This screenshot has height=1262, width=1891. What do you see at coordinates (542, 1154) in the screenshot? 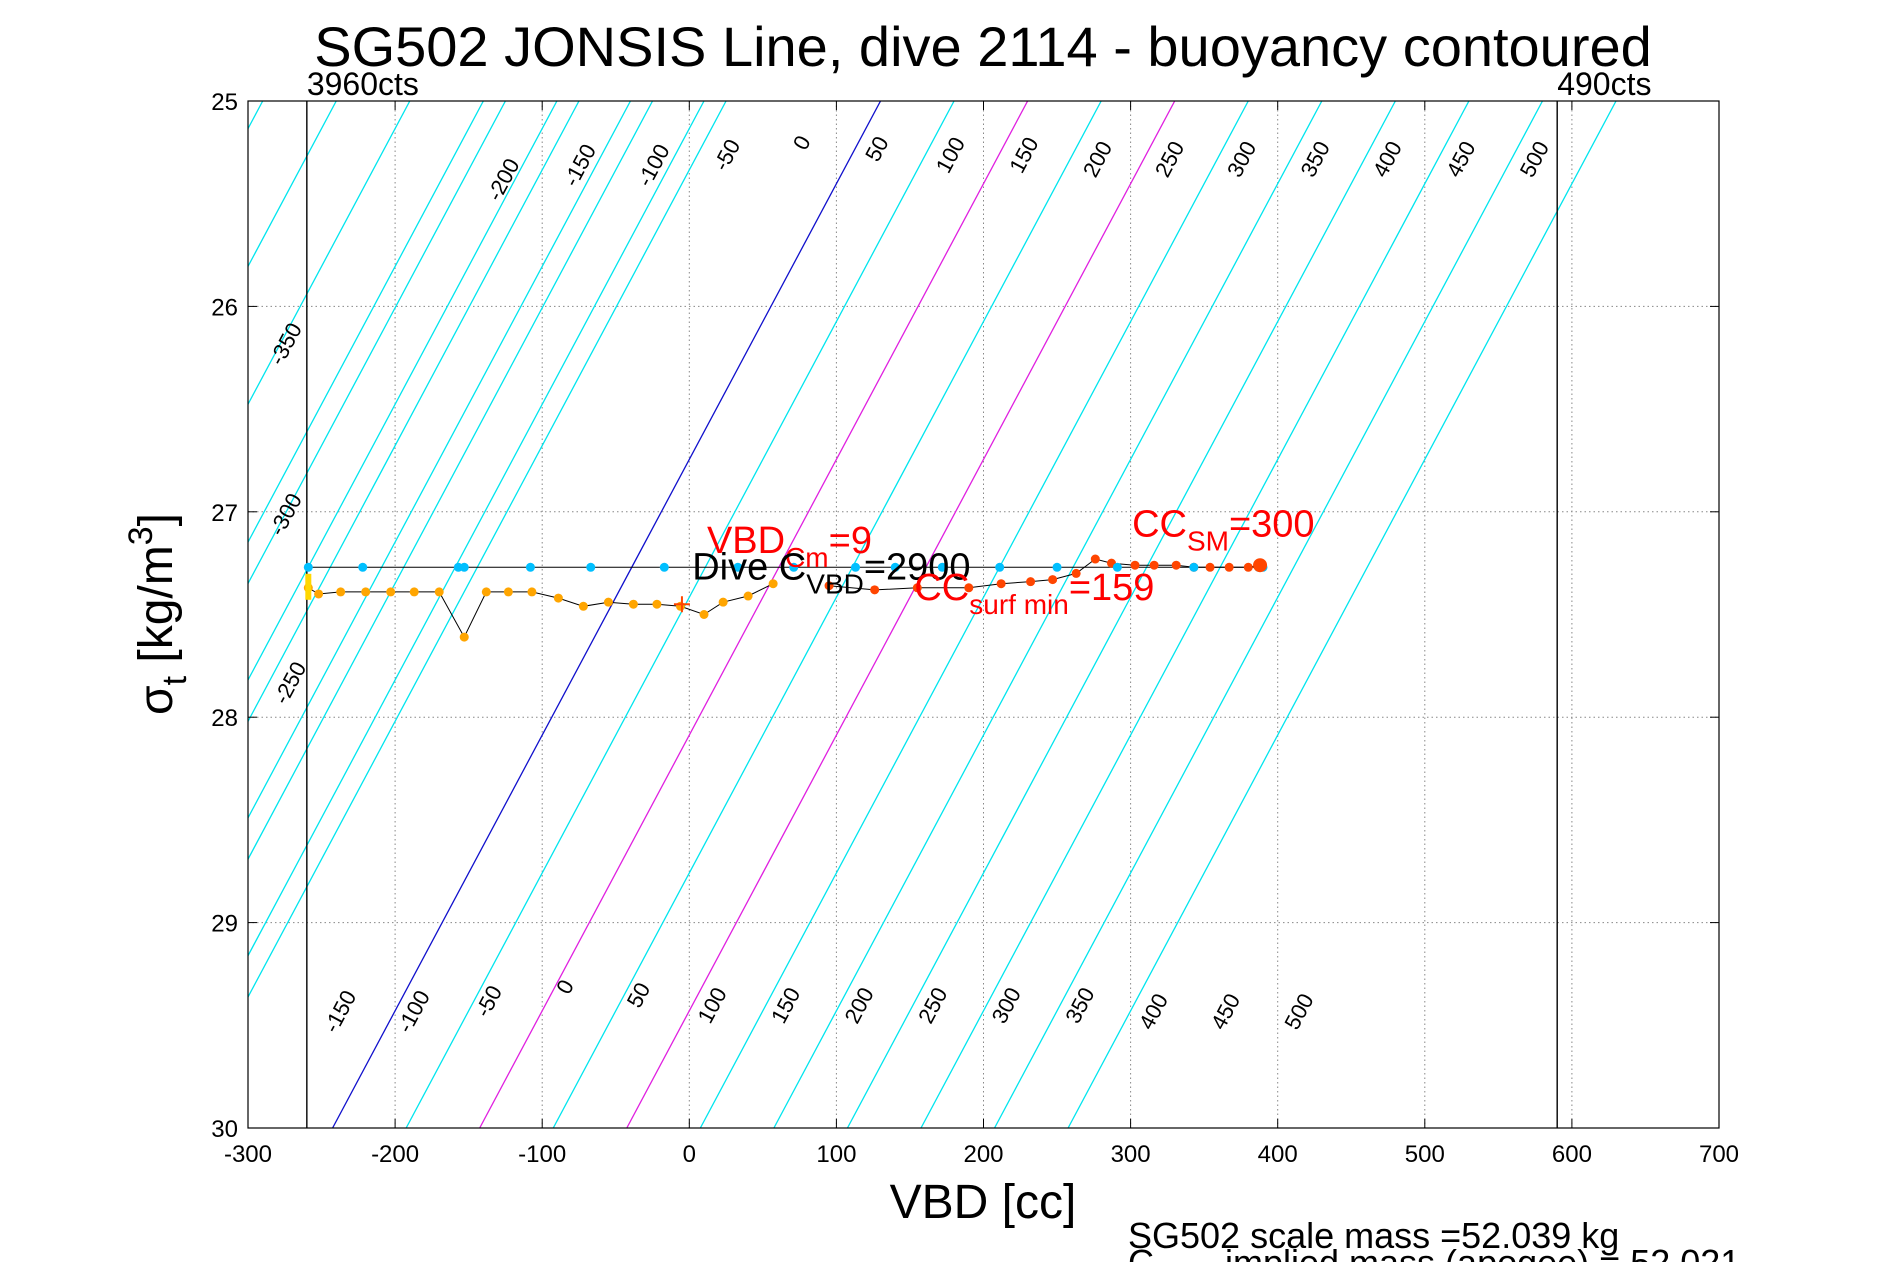
I see `x-tick-label: -100` at bounding box center [542, 1154].